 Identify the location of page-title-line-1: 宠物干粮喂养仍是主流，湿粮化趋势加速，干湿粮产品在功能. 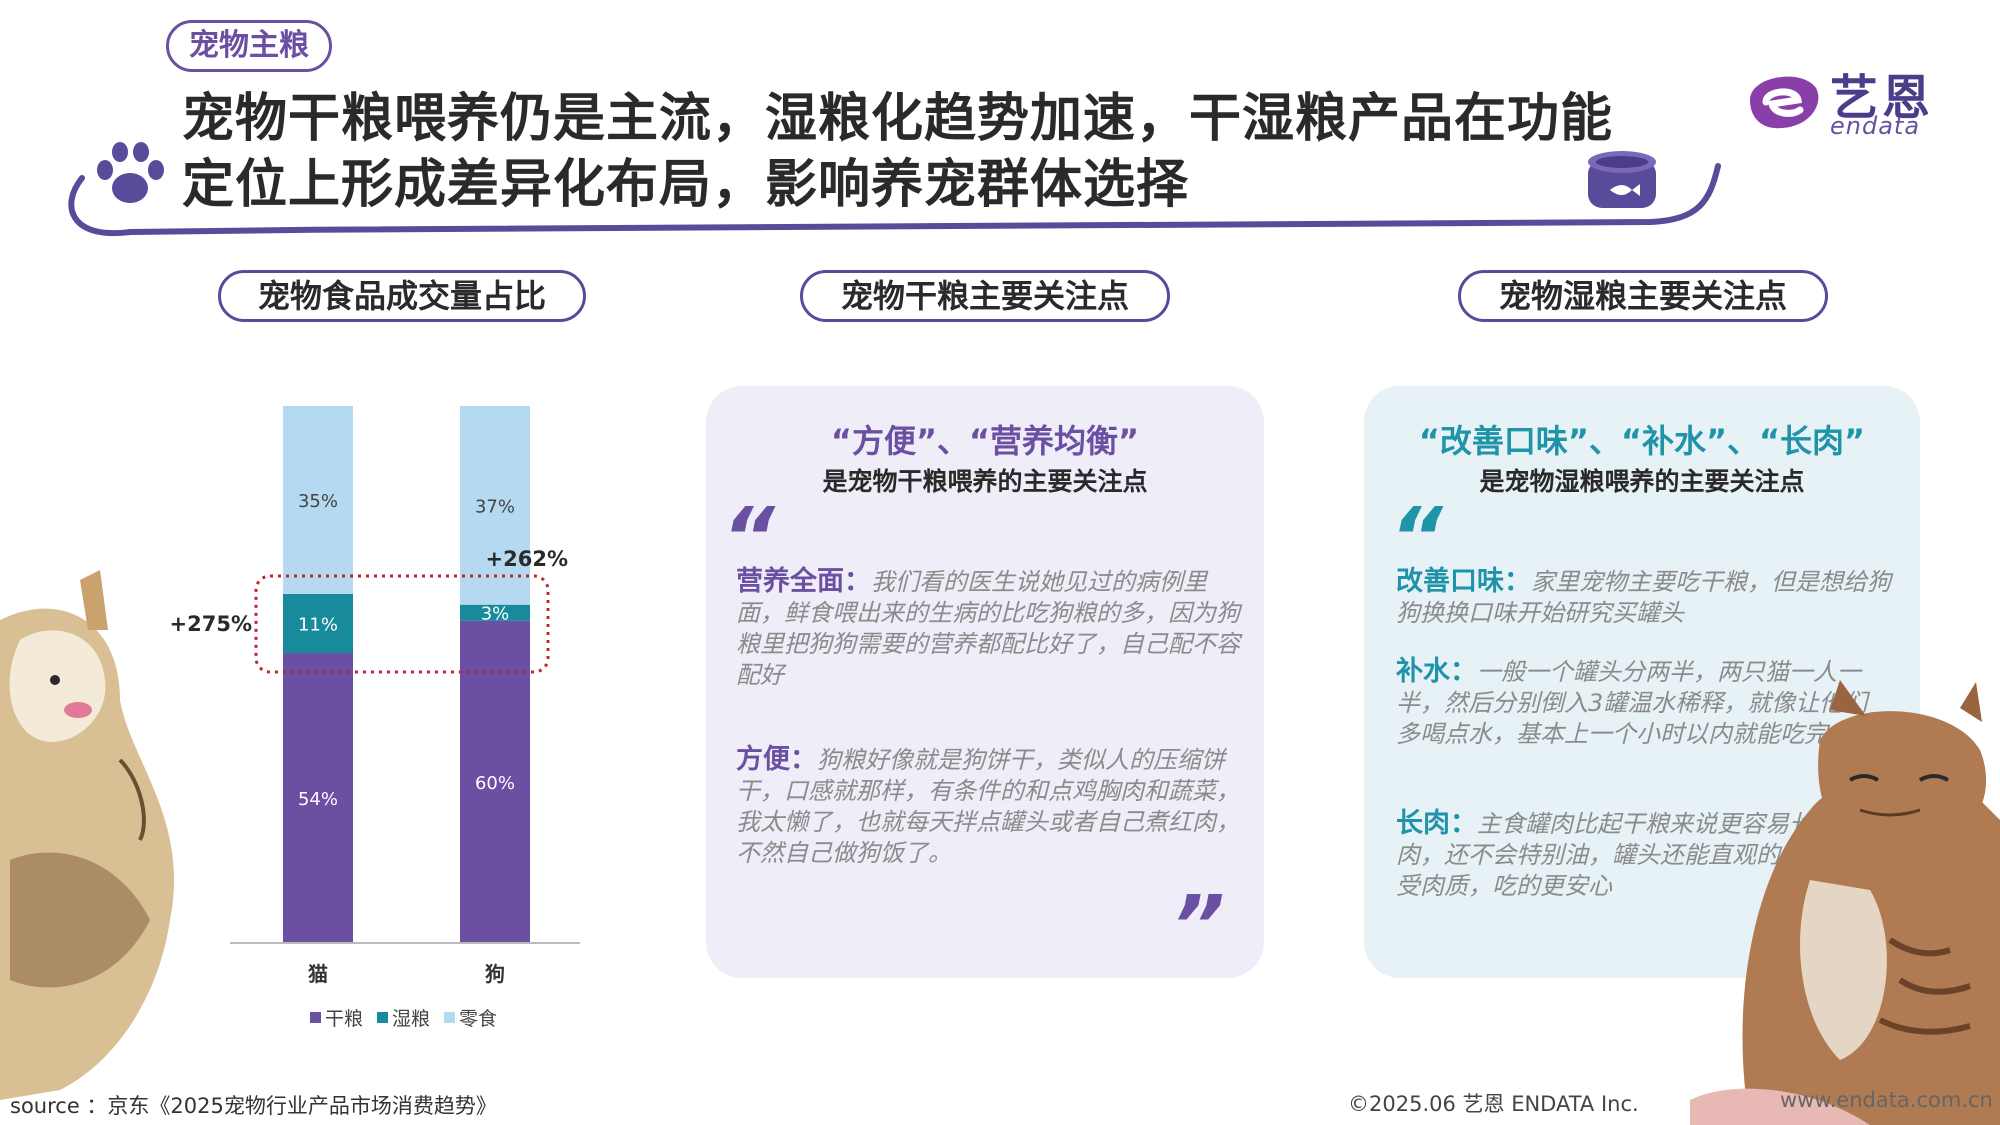
(898, 119).